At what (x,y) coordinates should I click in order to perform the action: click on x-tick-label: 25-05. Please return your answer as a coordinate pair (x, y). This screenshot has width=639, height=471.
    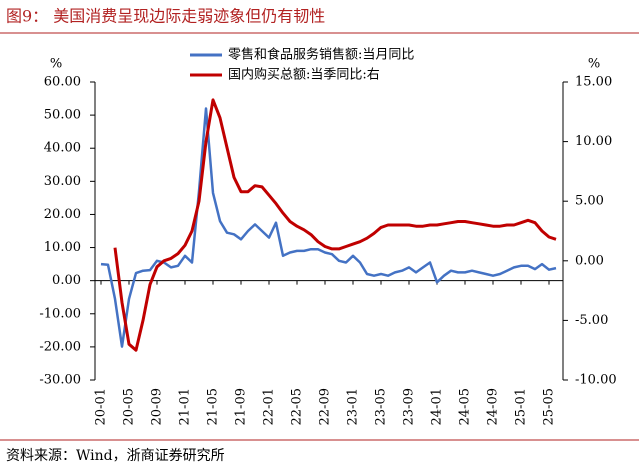
    Looking at the image, I should click on (549, 406).